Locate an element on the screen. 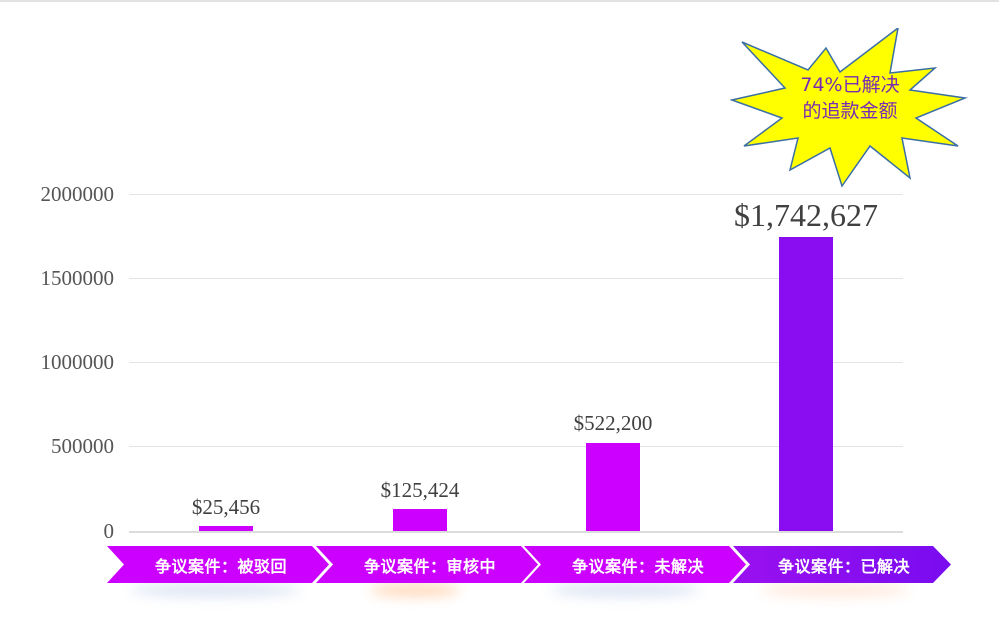 Image resolution: width=999 pixels, height=621 pixels. category-unresolved: 争议案件：未解决 is located at coordinates (638, 564).